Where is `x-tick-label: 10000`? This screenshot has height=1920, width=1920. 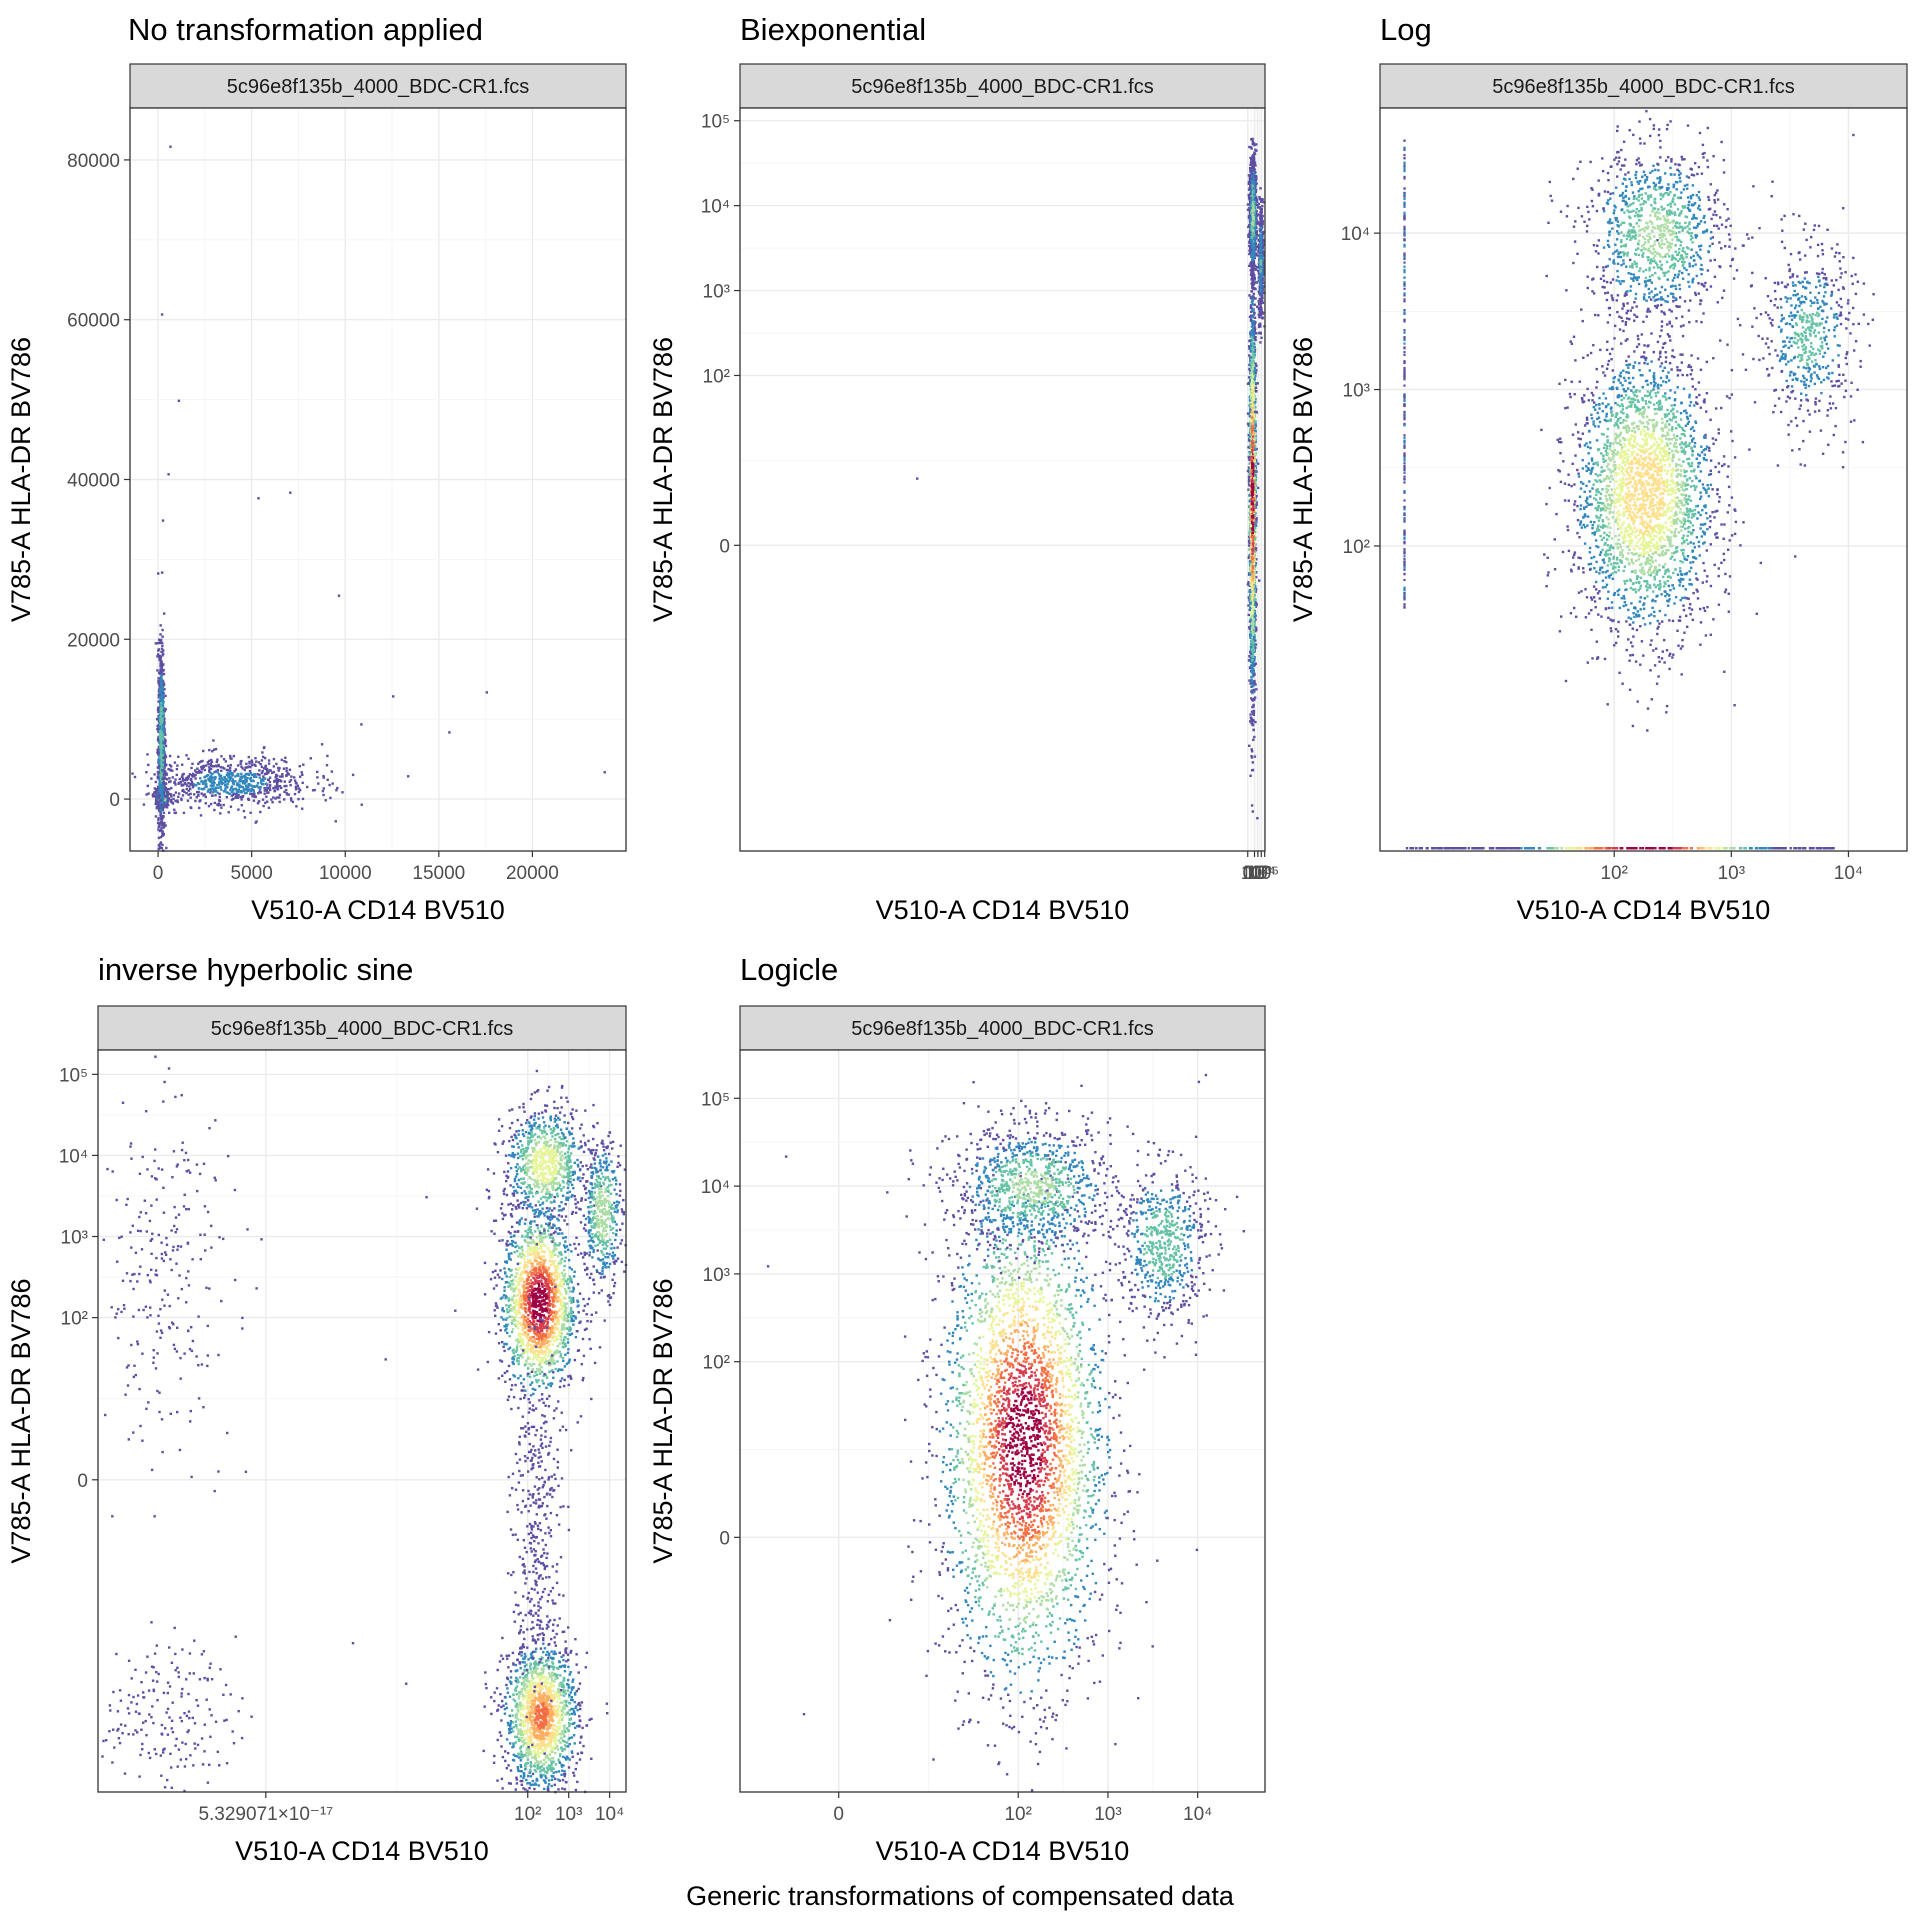
x-tick-label: 10000 is located at coordinates (345, 873).